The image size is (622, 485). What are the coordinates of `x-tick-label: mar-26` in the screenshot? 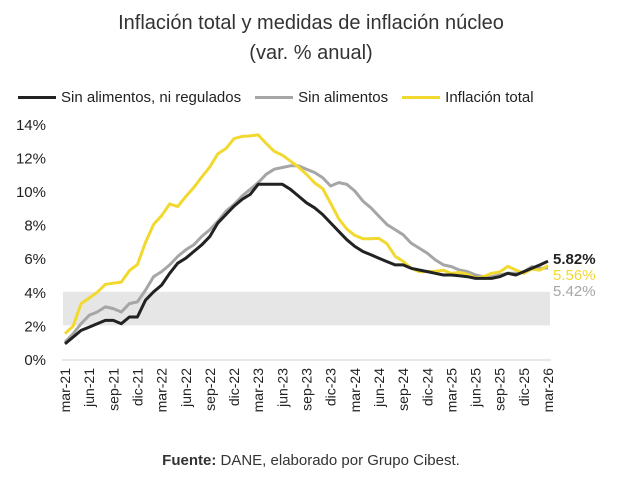 It's located at (548, 390).